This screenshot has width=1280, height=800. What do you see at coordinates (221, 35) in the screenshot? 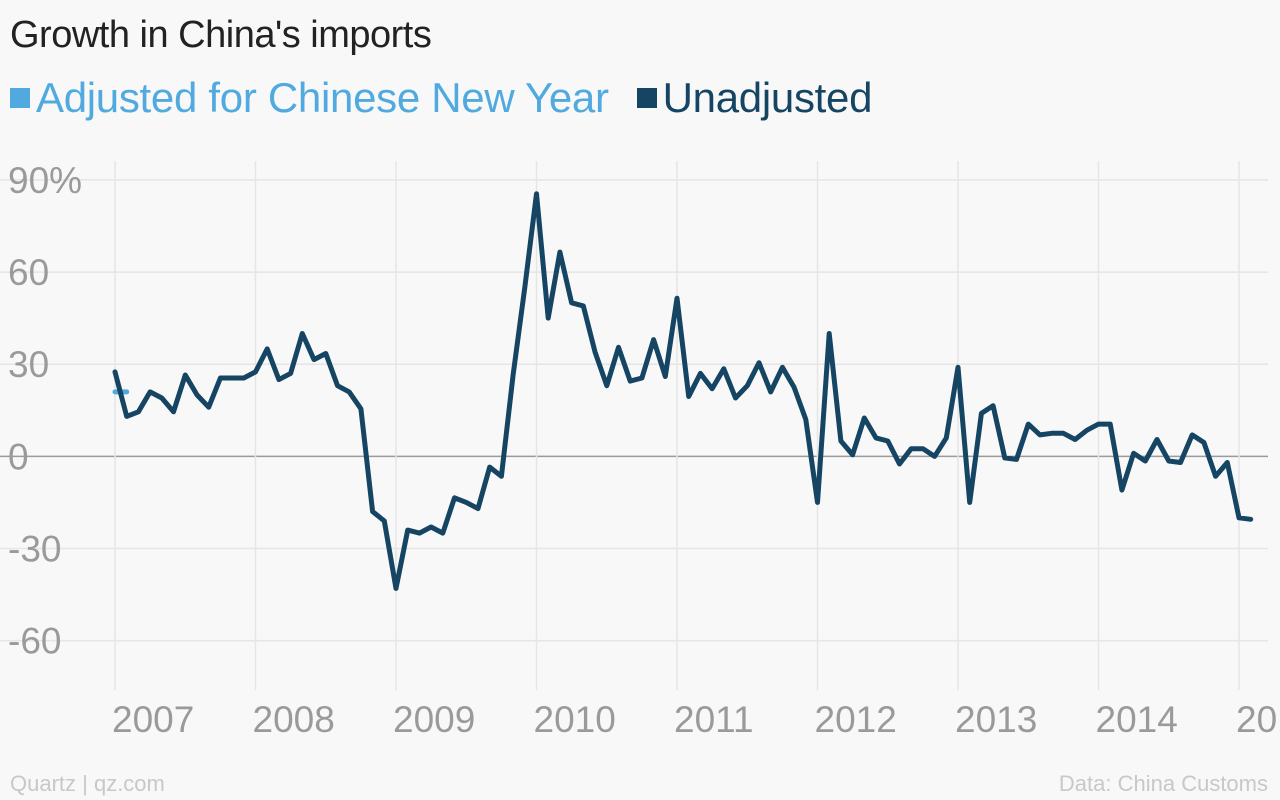
I see `chart-title: Growth in China's imports` at bounding box center [221, 35].